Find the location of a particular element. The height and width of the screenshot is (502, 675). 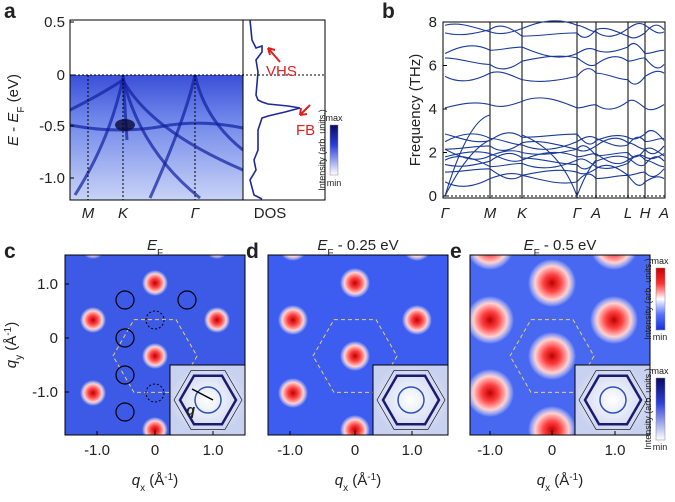

y-tick-label: -0.5 is located at coordinates (52, 126).